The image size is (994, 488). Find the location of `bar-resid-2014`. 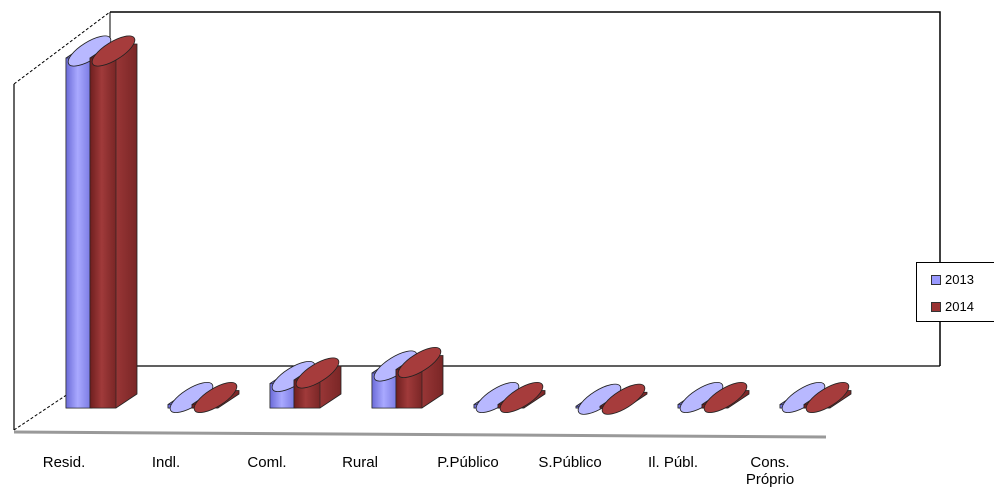

bar-resid-2014 is located at coordinates (113, 222).